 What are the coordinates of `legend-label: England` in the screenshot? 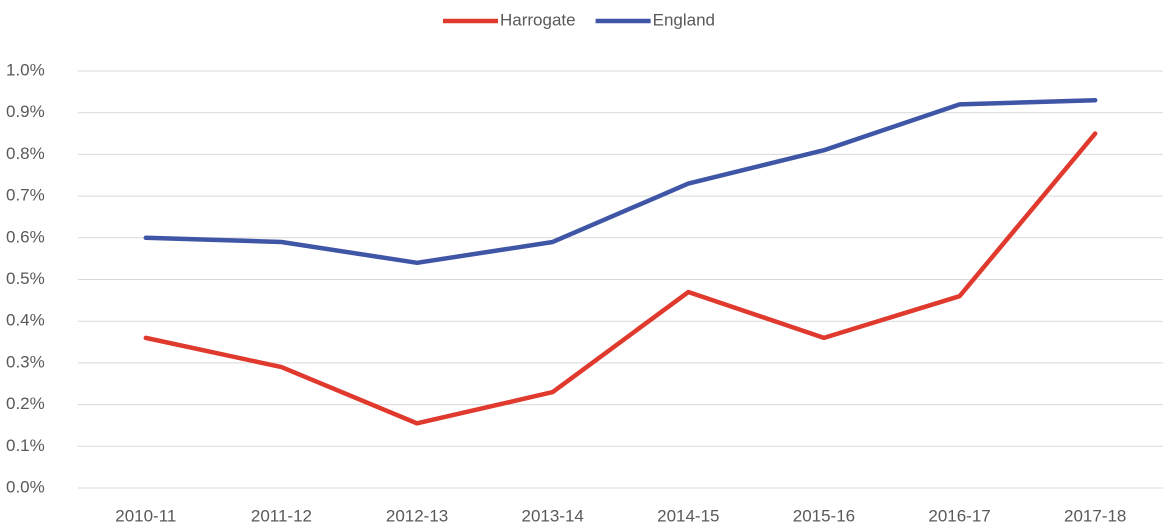 It's located at (684, 19).